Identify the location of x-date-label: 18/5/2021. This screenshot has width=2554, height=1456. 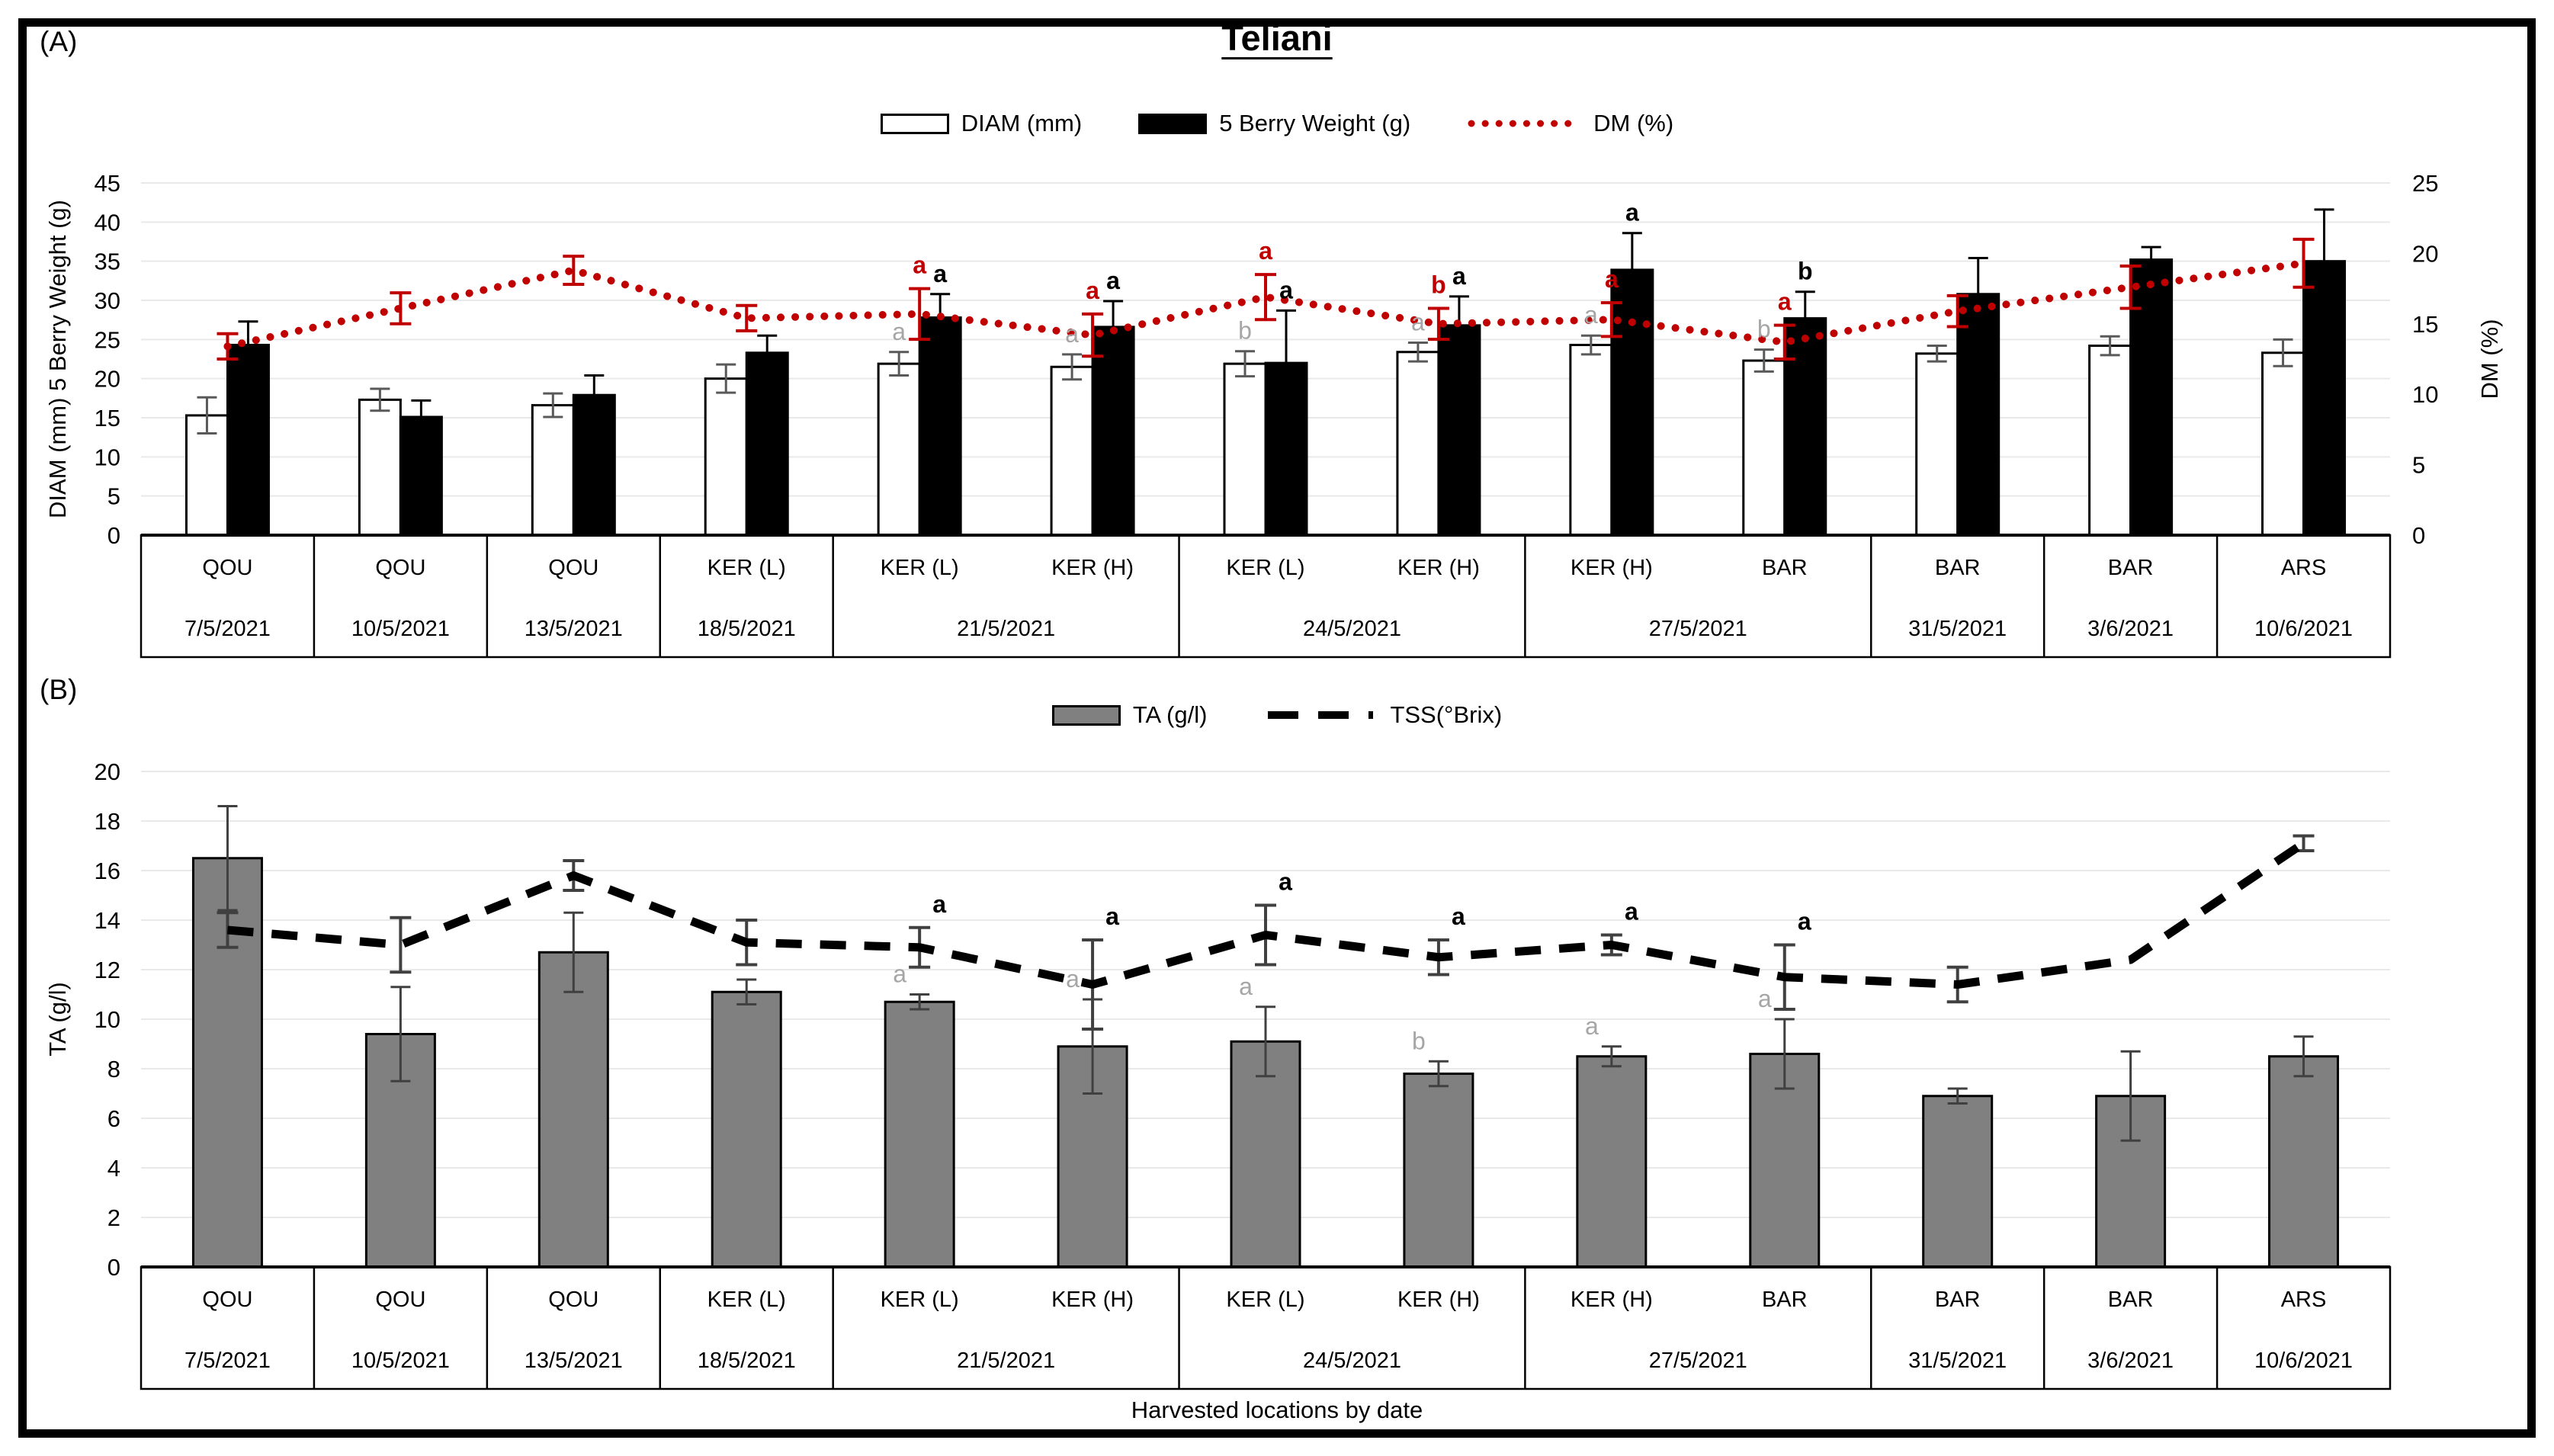
(747, 1361).